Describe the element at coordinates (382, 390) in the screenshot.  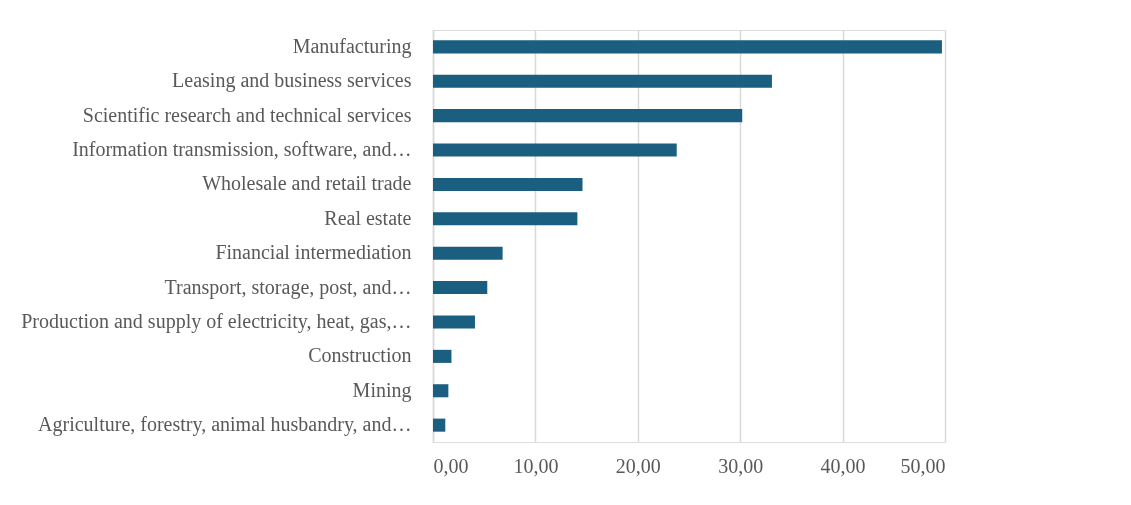
I see `y-tick-label: Mining` at that location.